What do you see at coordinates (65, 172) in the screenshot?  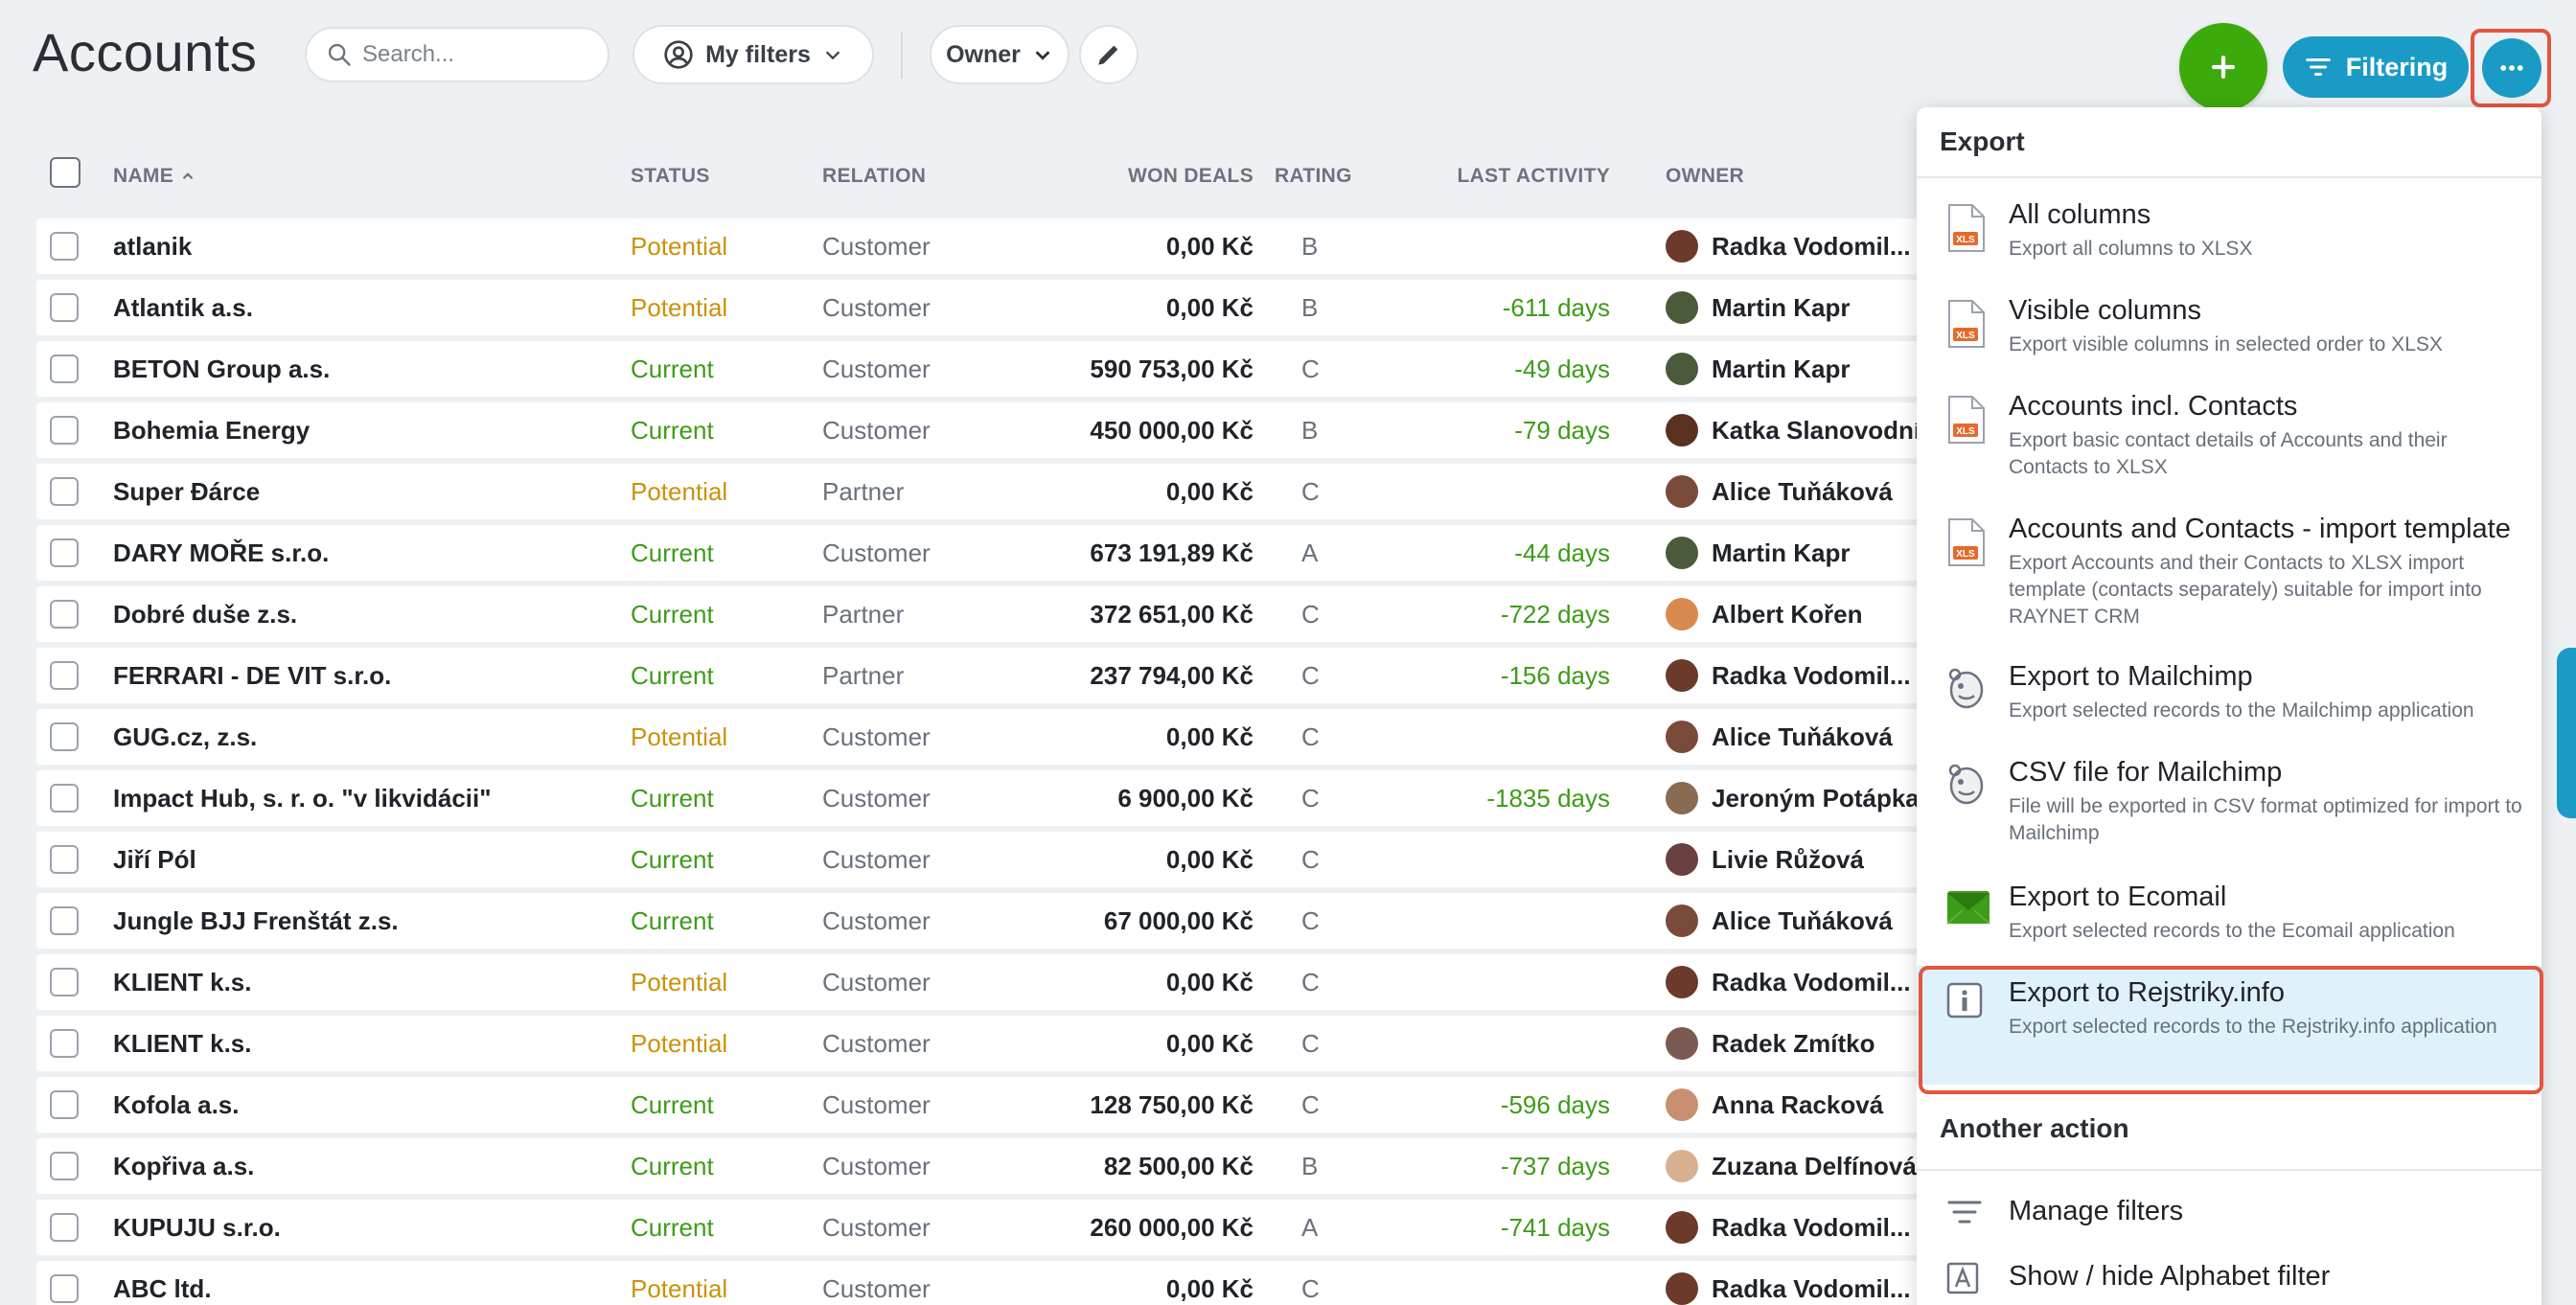 I see `select-all-checkbox` at bounding box center [65, 172].